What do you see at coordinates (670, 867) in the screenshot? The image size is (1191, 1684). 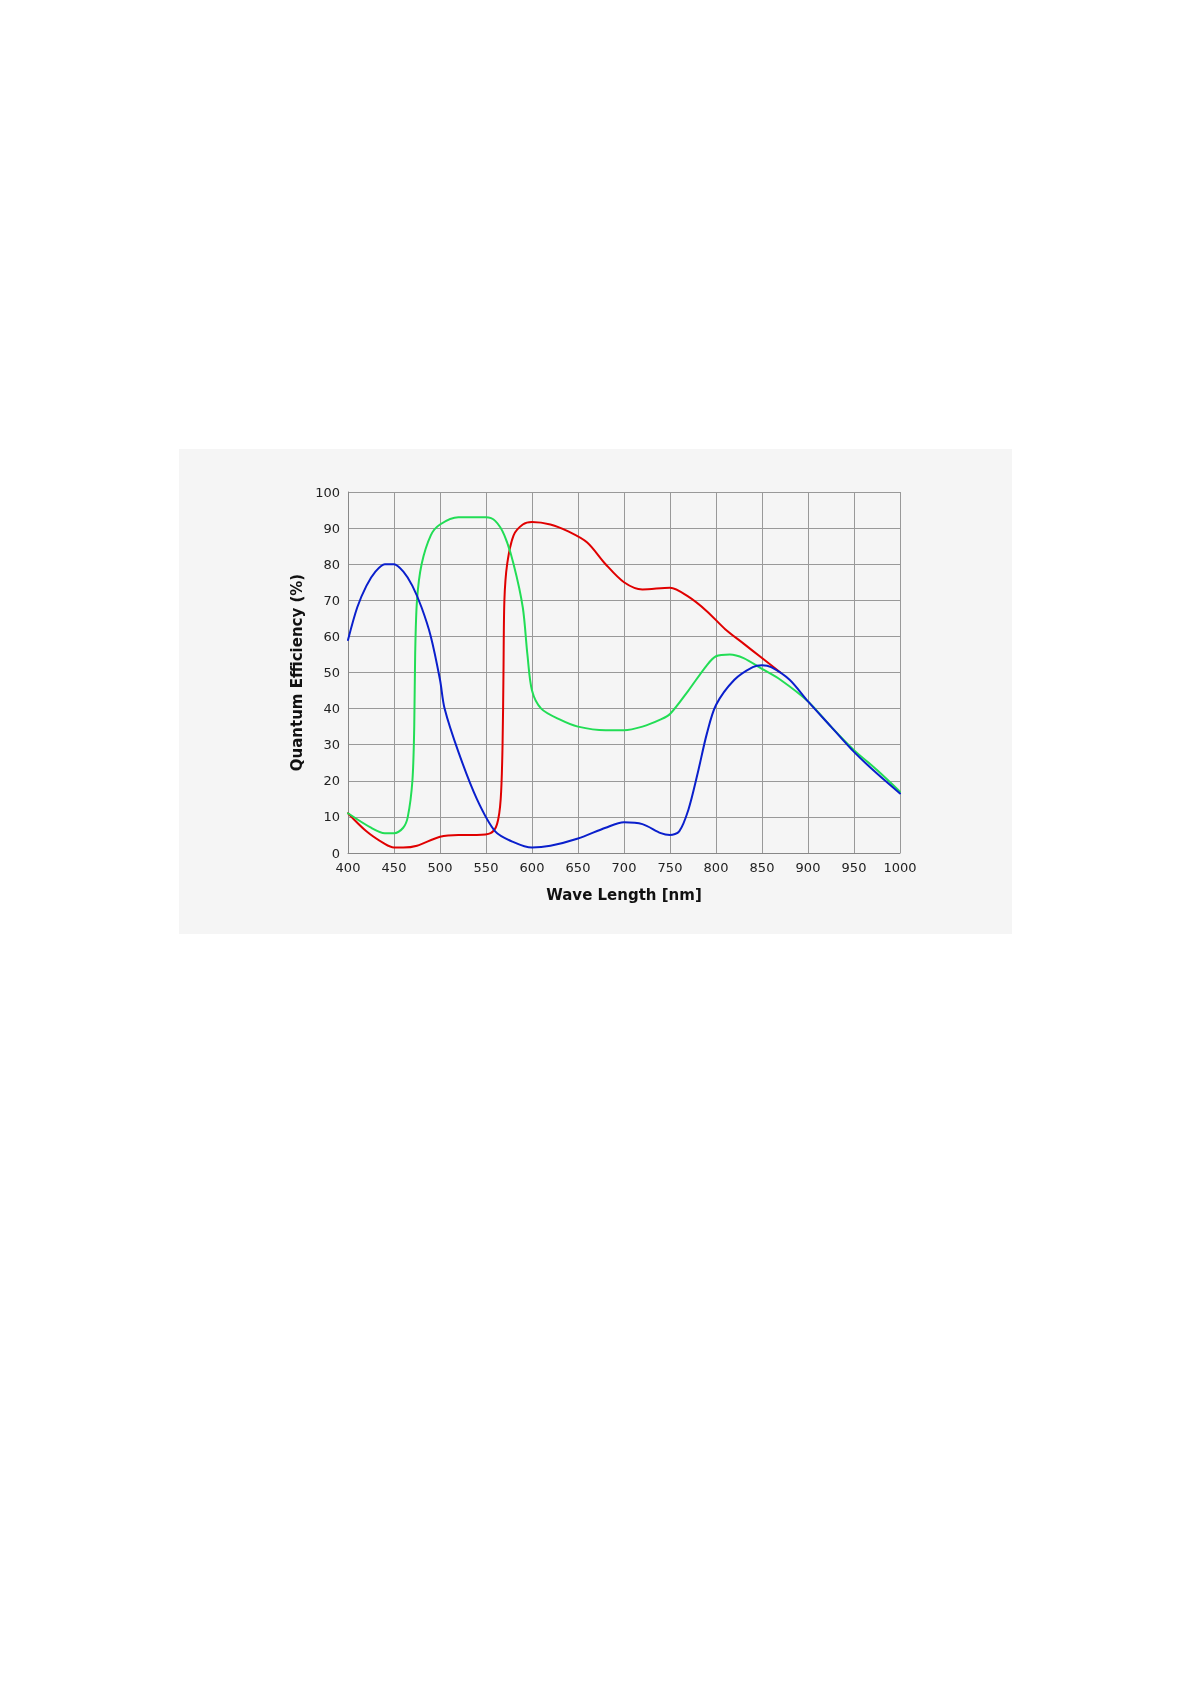 I see `x-tick-label: 750` at bounding box center [670, 867].